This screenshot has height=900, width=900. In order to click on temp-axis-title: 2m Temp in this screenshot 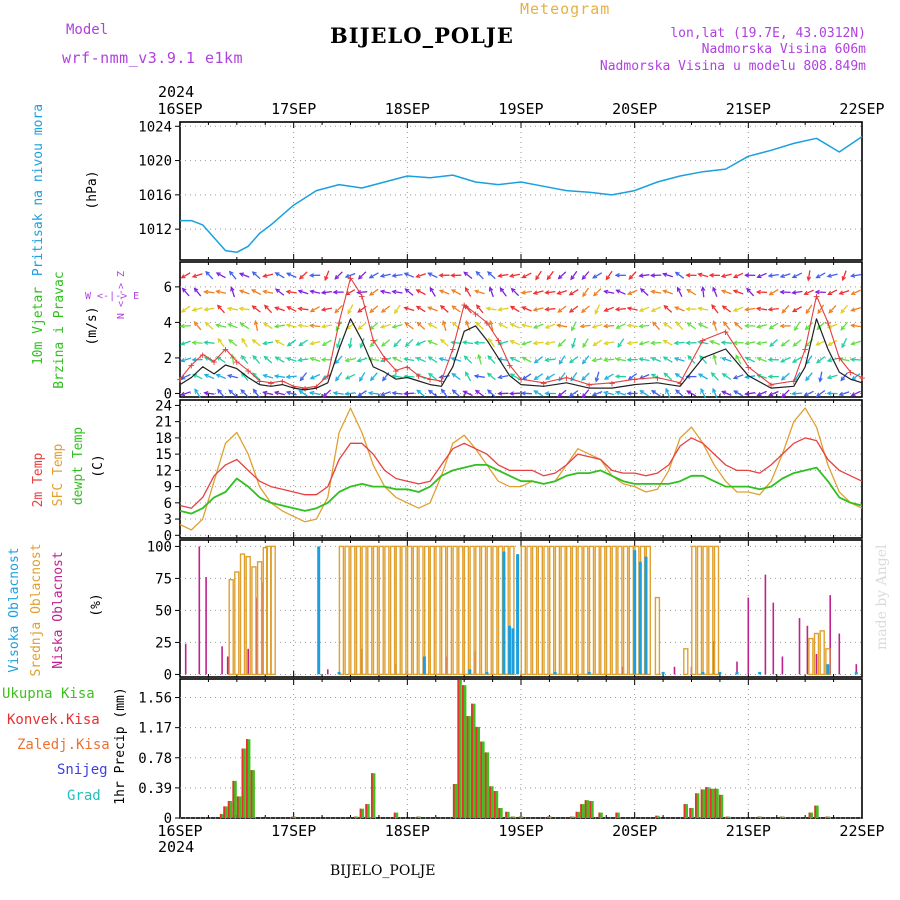, I will do `click(38, 479)`.